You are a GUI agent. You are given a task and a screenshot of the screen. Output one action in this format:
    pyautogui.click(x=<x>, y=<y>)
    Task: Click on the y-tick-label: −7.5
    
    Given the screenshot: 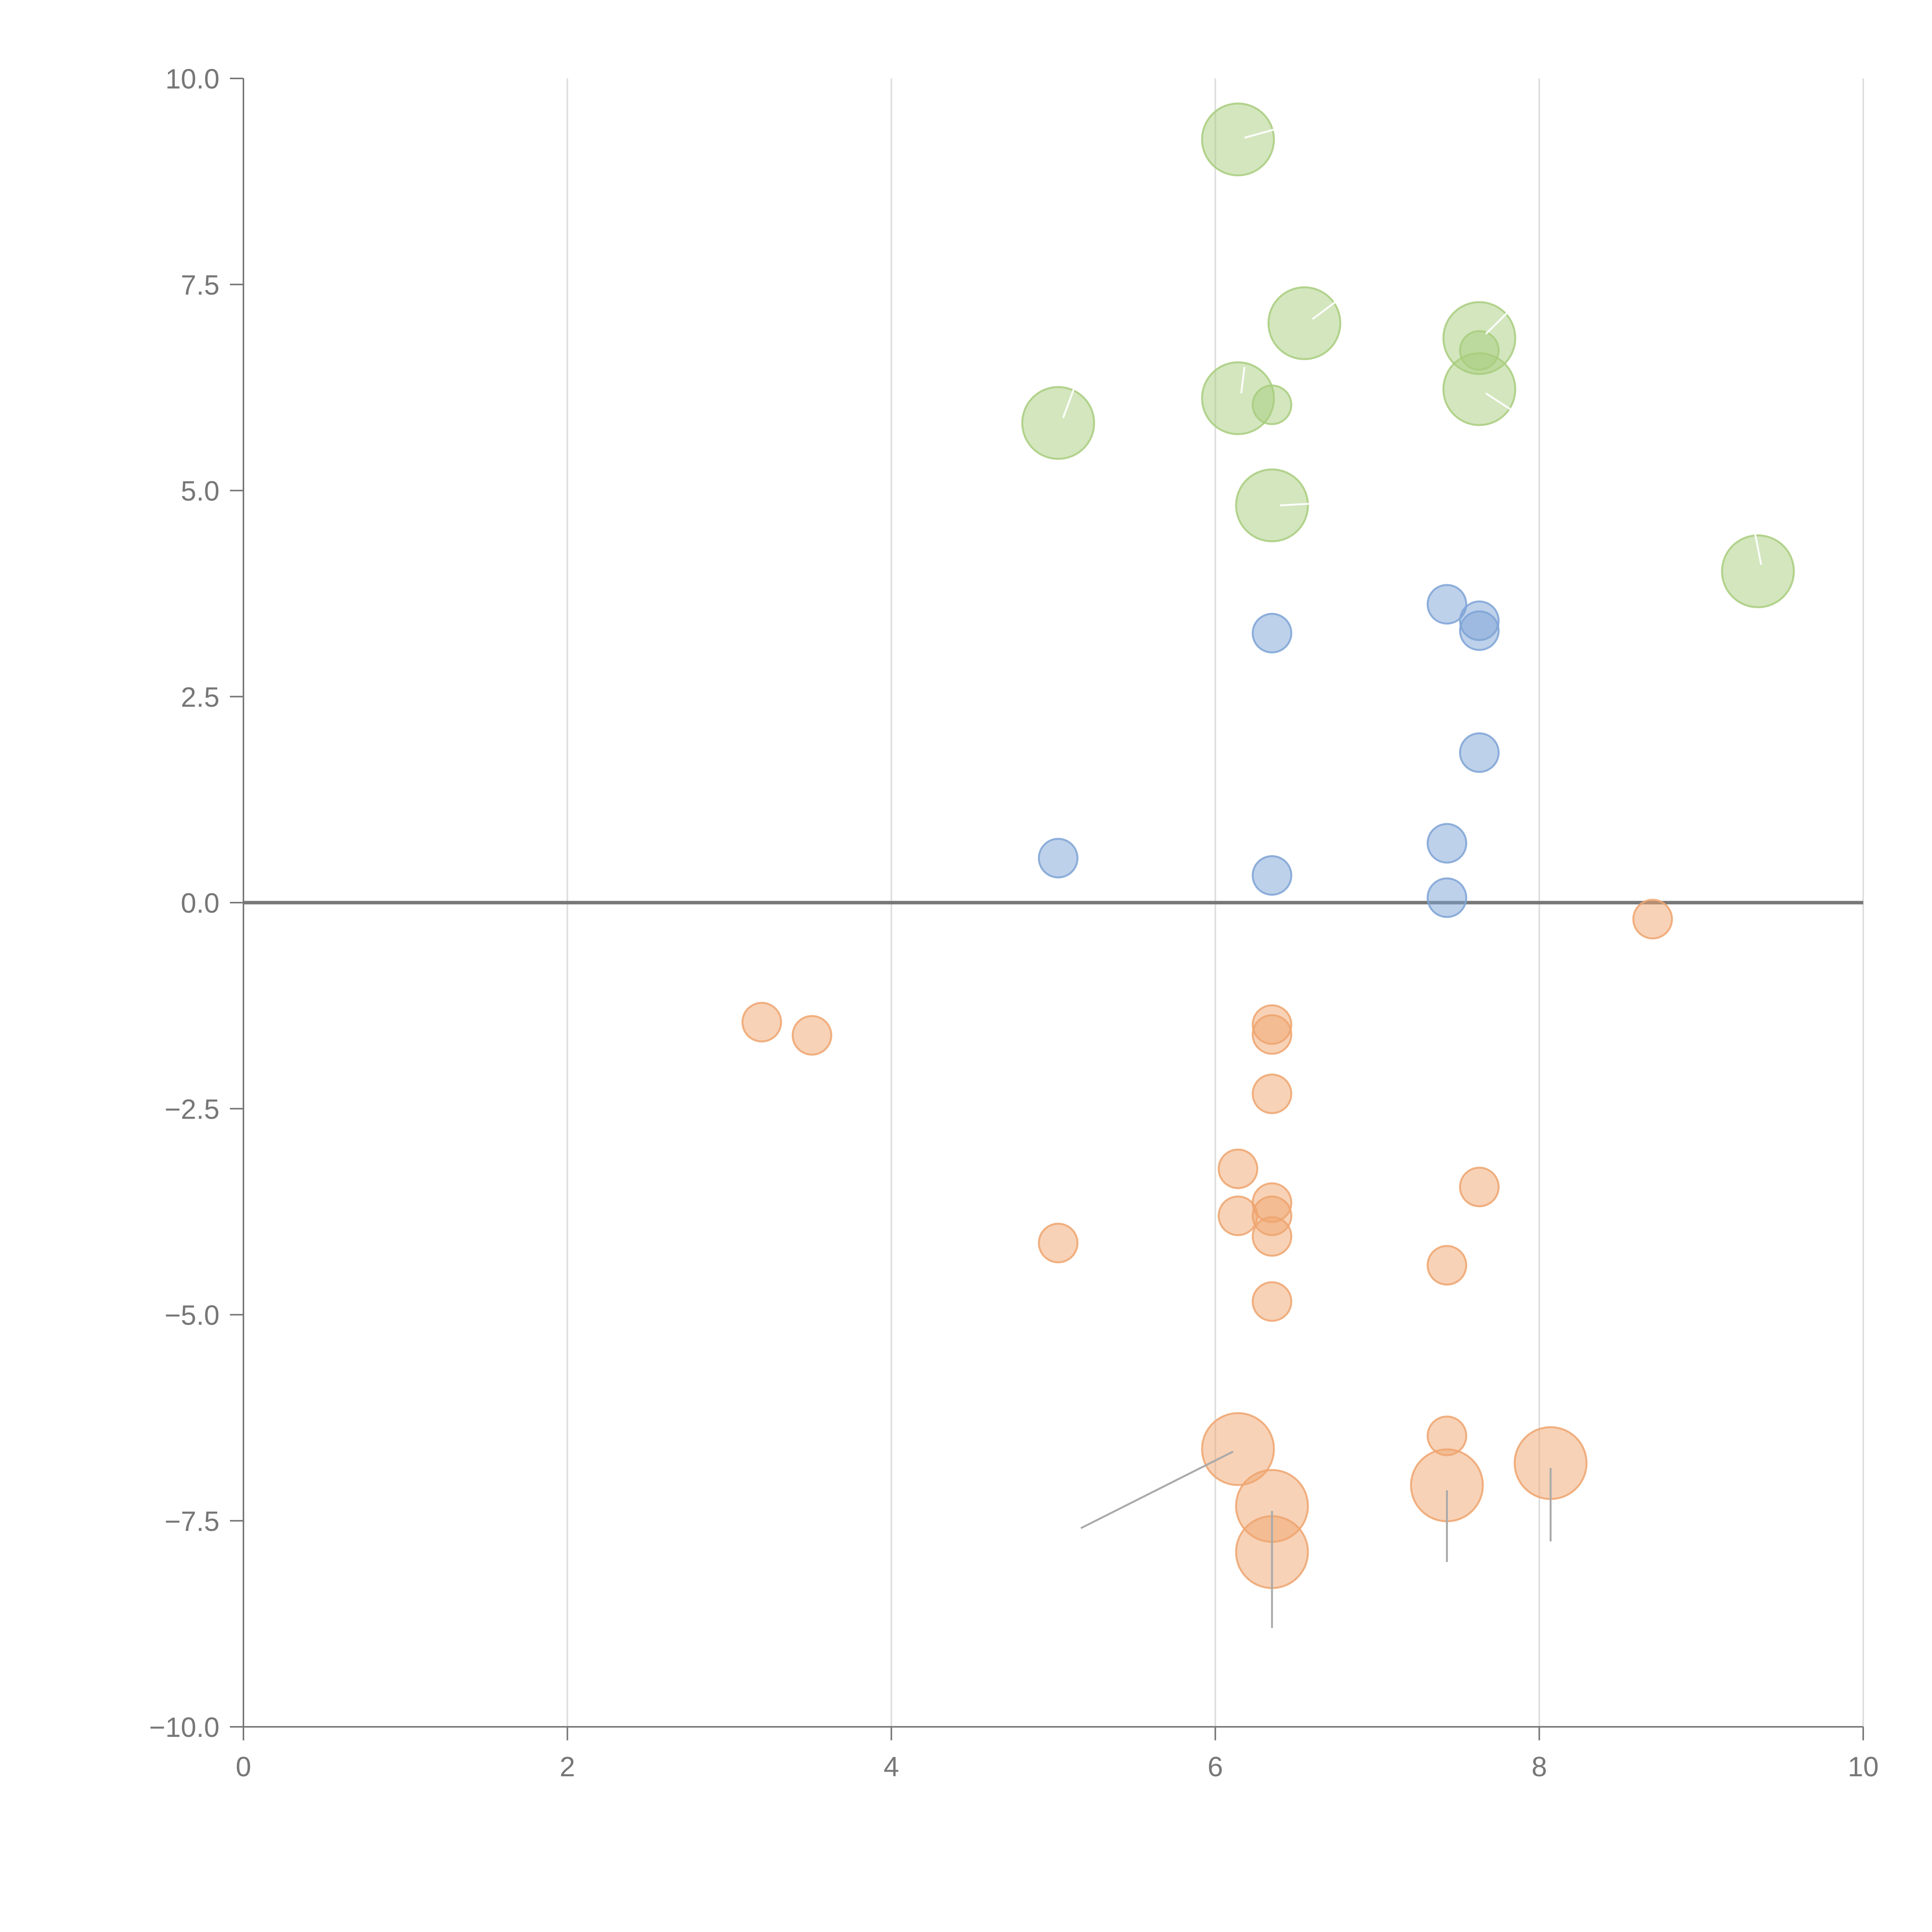 What is the action you would take?
    pyautogui.click(x=192, y=1522)
    